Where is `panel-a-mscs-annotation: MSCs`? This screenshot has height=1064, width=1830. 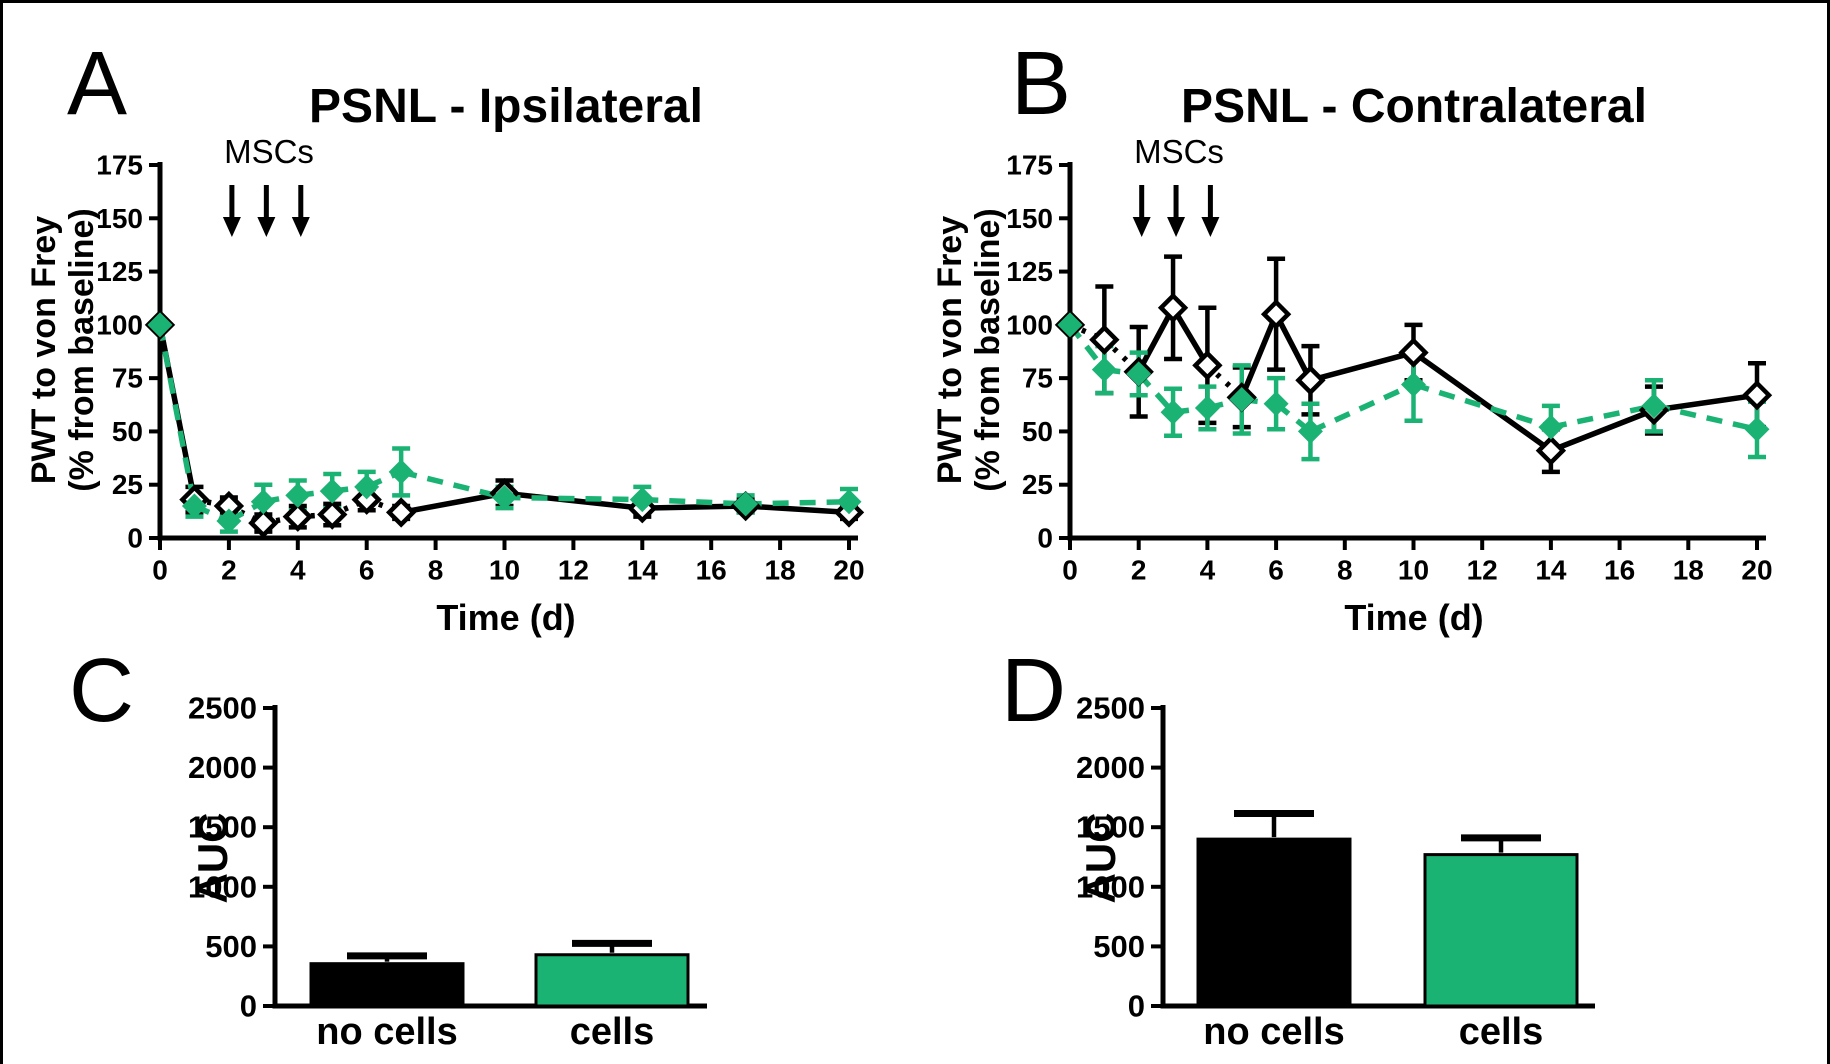
panel-a-mscs-annotation: MSCs is located at coordinates (269, 151).